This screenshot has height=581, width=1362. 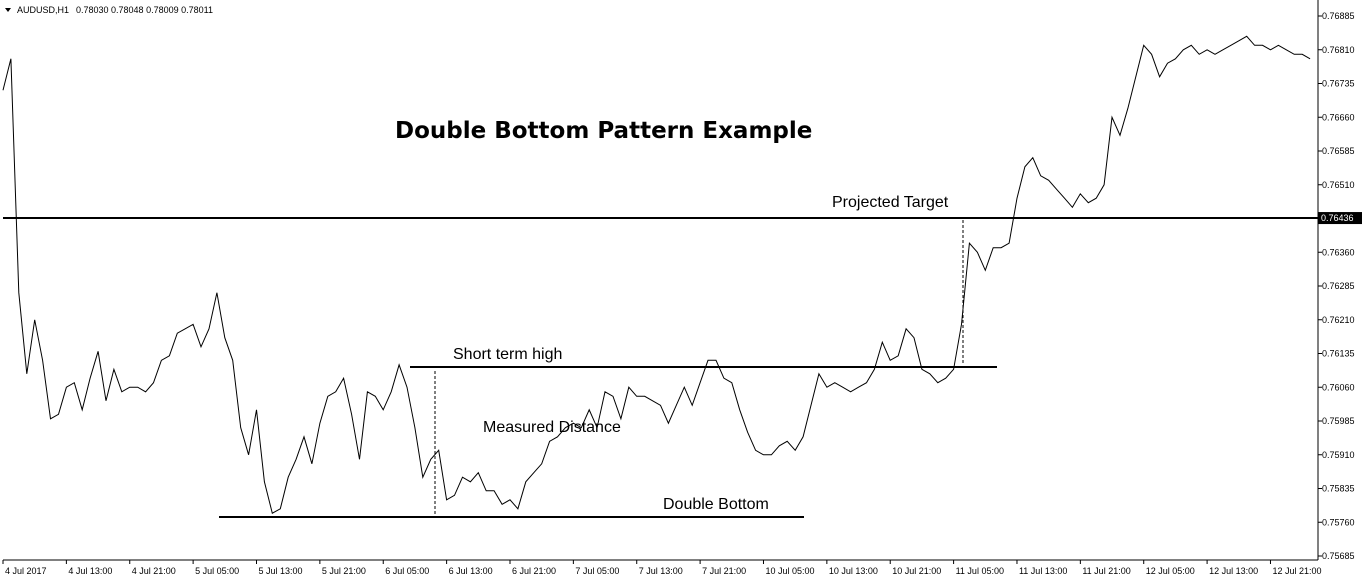 I want to click on chart-title: Double Bottom Pattern Example, so click(x=603, y=131).